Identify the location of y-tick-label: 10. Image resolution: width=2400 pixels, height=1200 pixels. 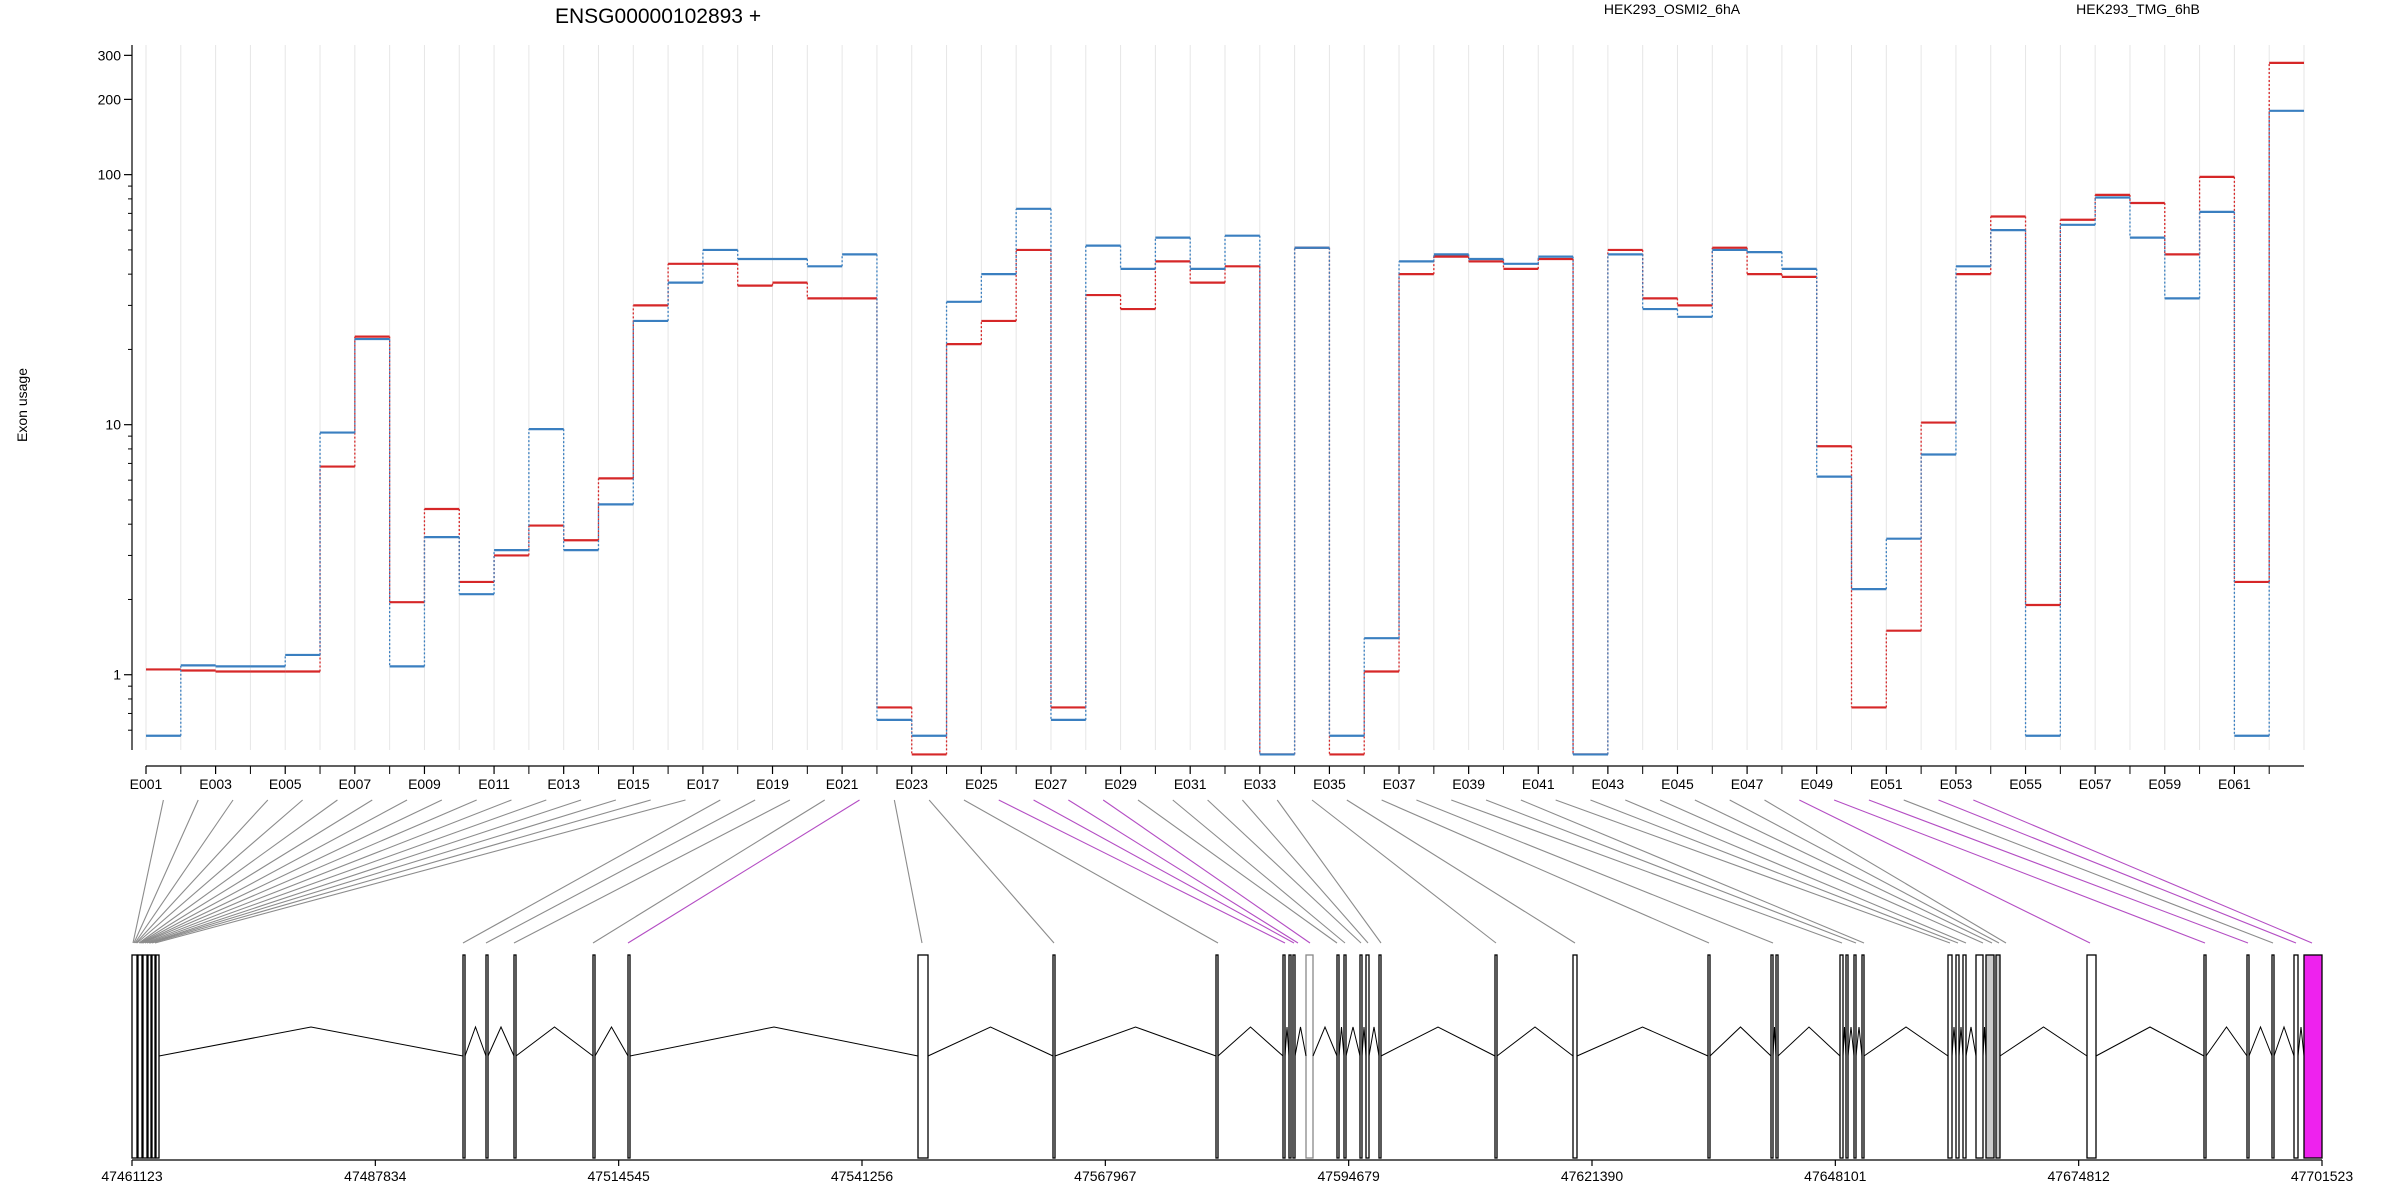
(113, 425).